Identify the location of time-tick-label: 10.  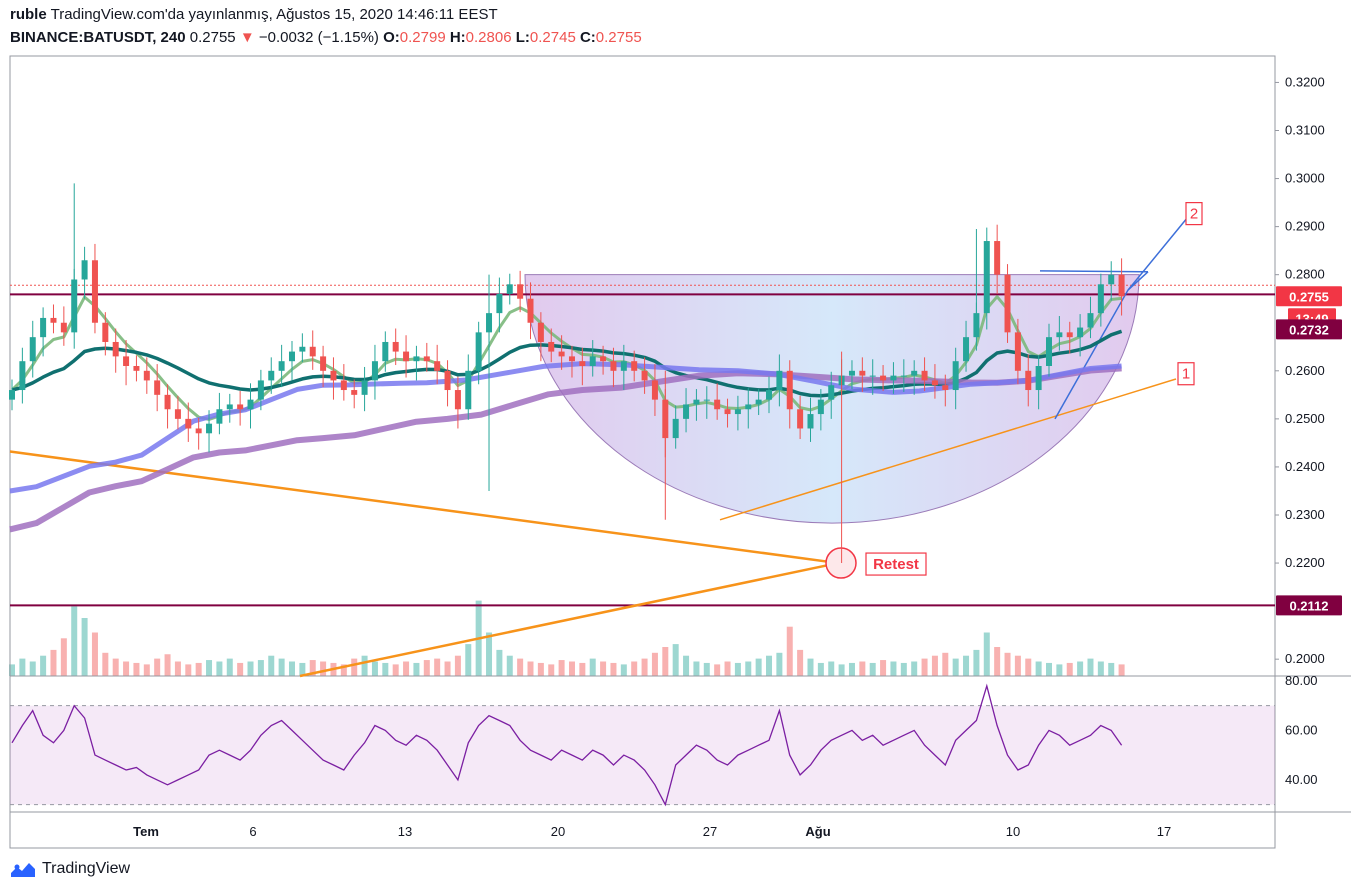
(1013, 831).